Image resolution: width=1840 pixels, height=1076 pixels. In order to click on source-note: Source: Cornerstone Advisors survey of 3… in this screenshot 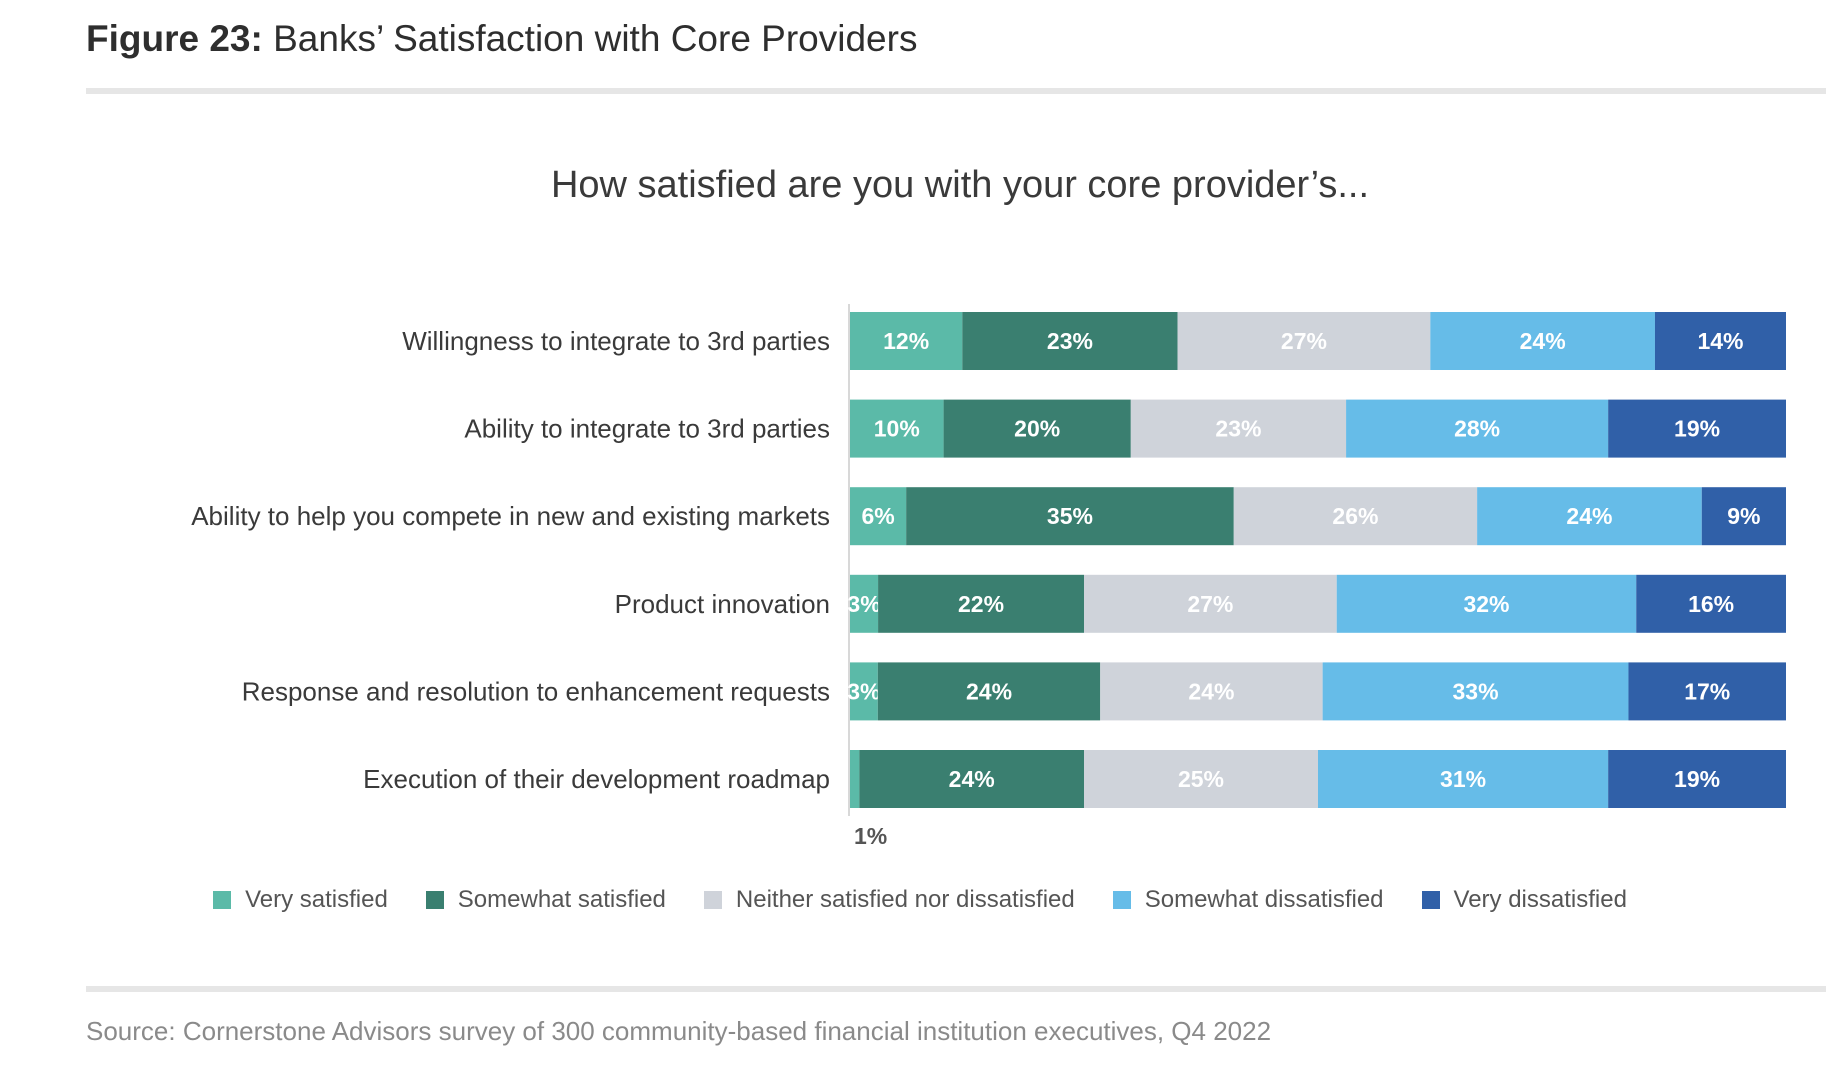, I will do `click(679, 1031)`.